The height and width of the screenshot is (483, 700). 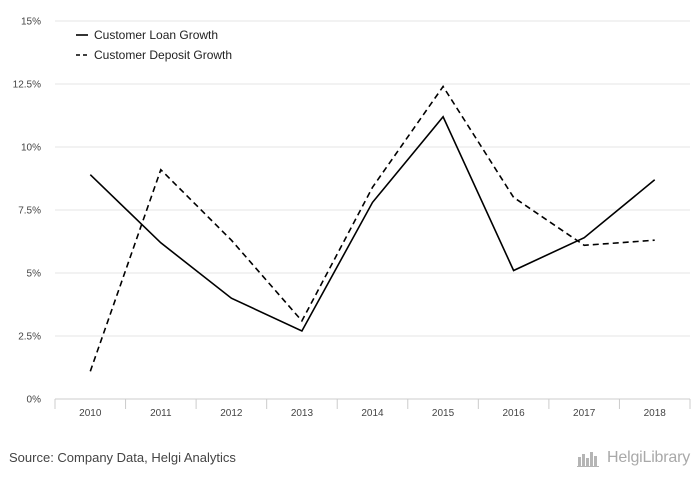 I want to click on x-tick-label: 2016, so click(x=513, y=413).